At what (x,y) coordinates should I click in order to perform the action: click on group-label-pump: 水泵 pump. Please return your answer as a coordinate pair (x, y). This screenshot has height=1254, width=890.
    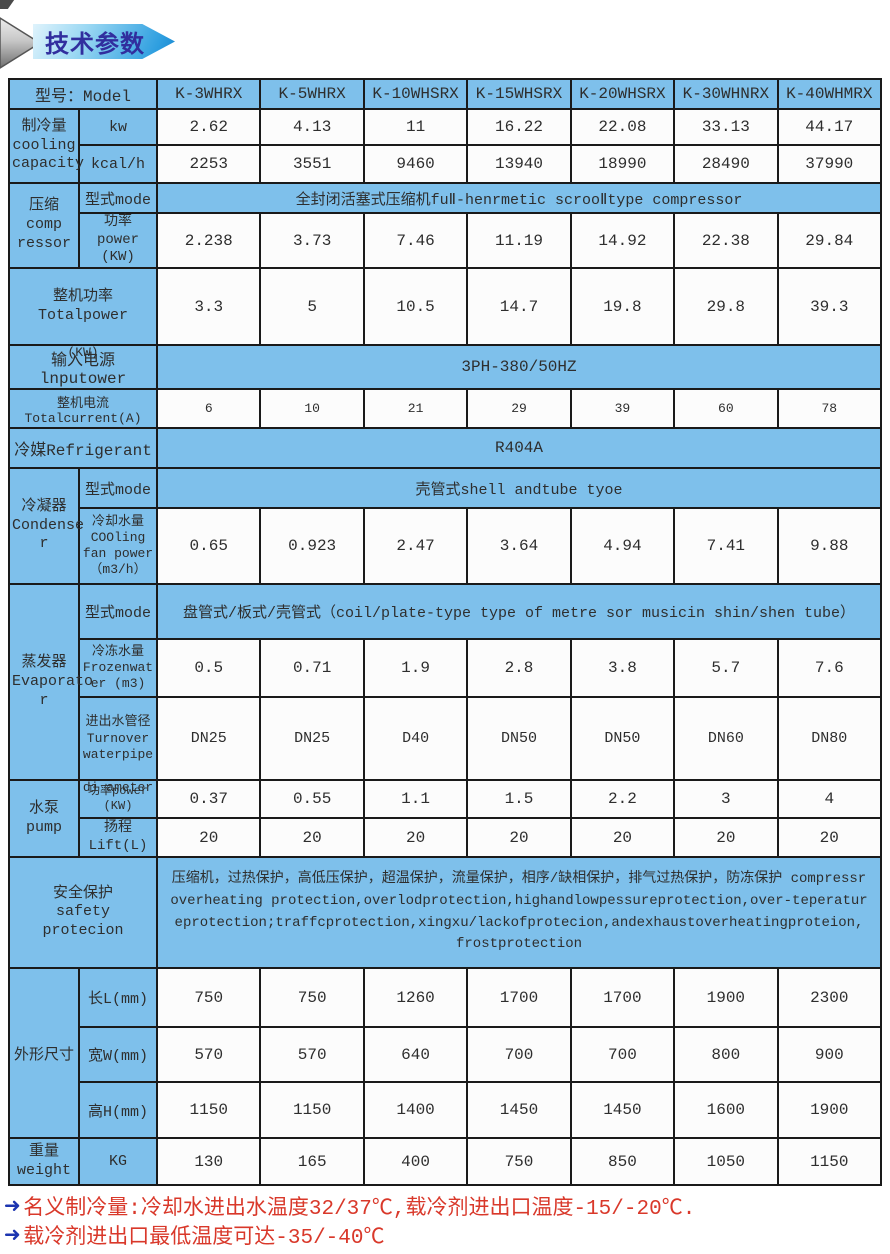
    Looking at the image, I should click on (44, 819).